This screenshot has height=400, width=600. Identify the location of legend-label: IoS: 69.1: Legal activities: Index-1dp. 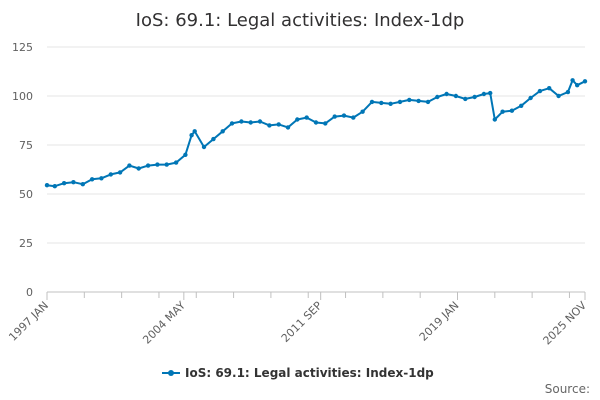
(309, 373).